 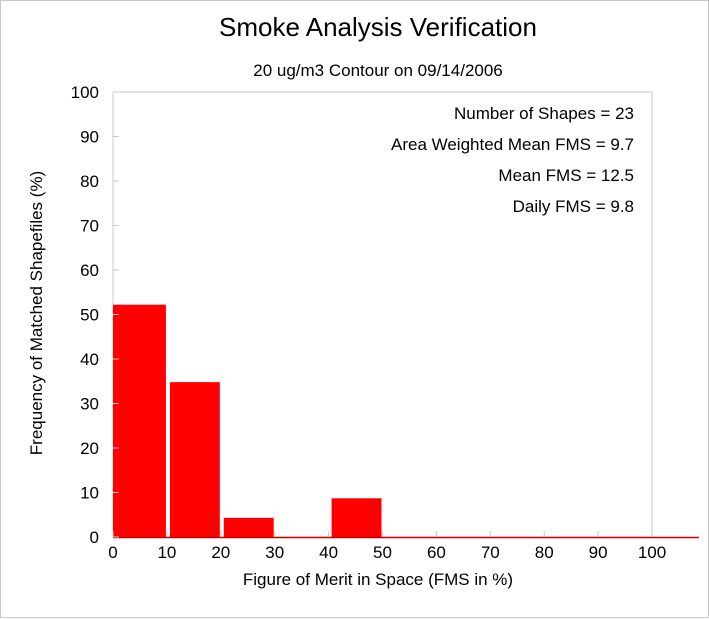 I want to click on y-tick-labels: 0 10 20 30 40 50 60 70 80 90 100, so click(x=95, y=315).